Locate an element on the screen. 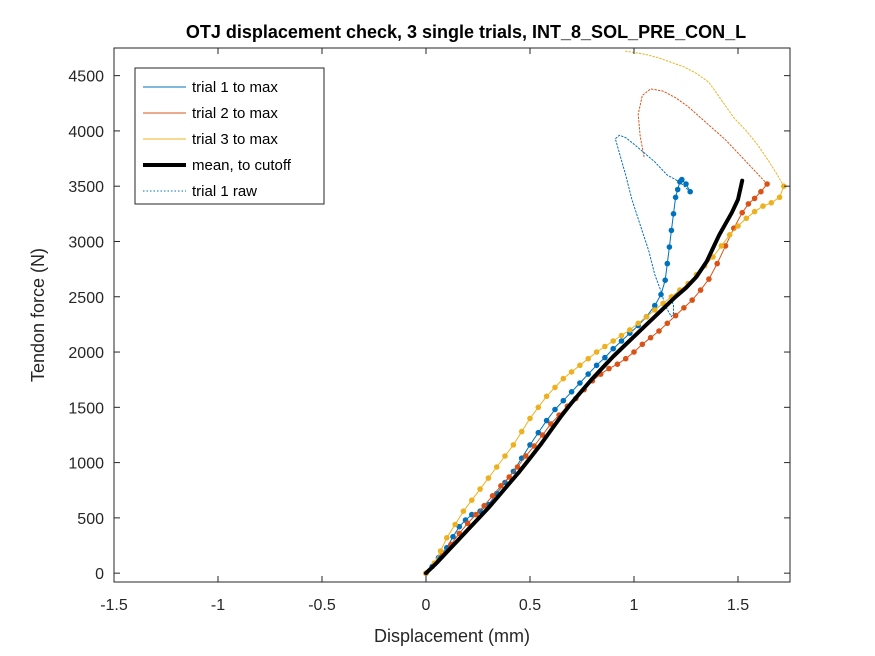 This screenshot has width=875, height=656. x-tick-label: 0.5 is located at coordinates (530, 605).